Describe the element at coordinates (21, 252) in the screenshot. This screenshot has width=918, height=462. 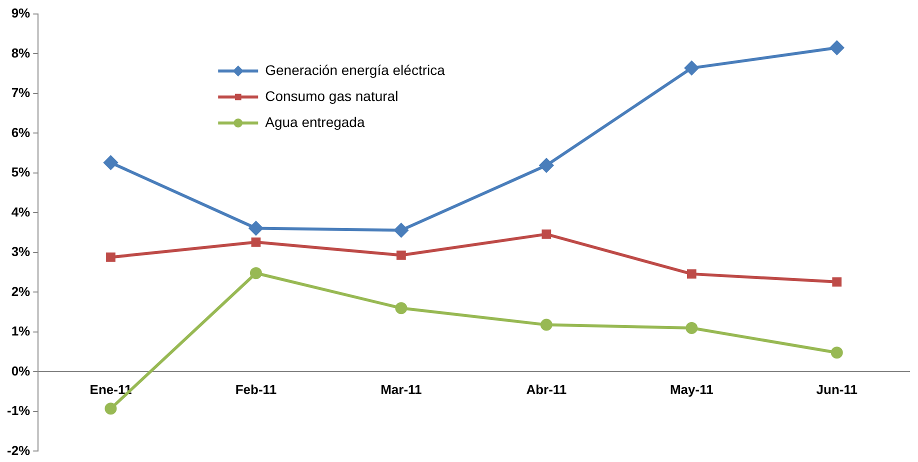
I see `y-tick-label: 3%` at that location.